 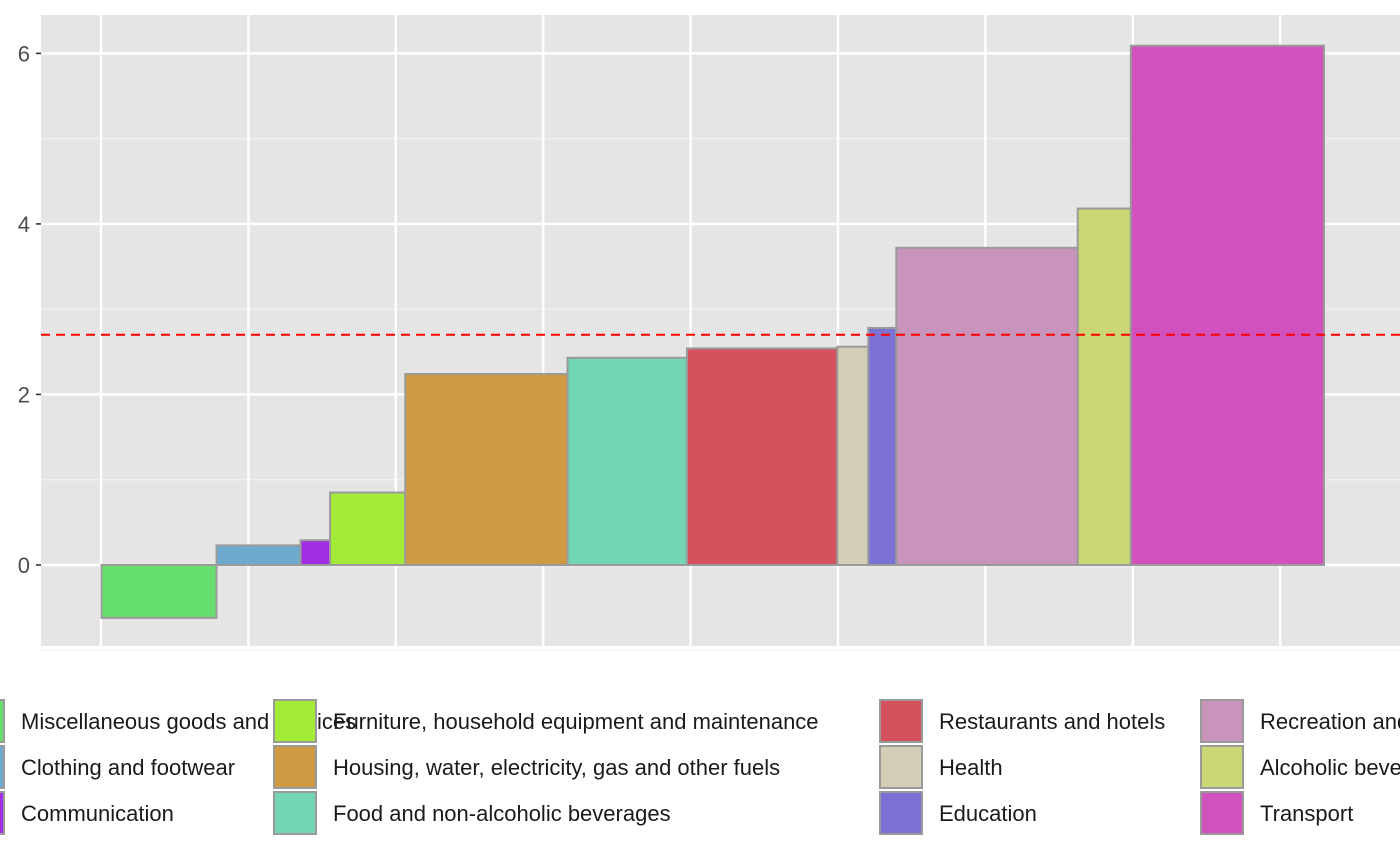 What do you see at coordinates (762, 456) in the screenshot?
I see `bar-restaurants-and-hotels` at bounding box center [762, 456].